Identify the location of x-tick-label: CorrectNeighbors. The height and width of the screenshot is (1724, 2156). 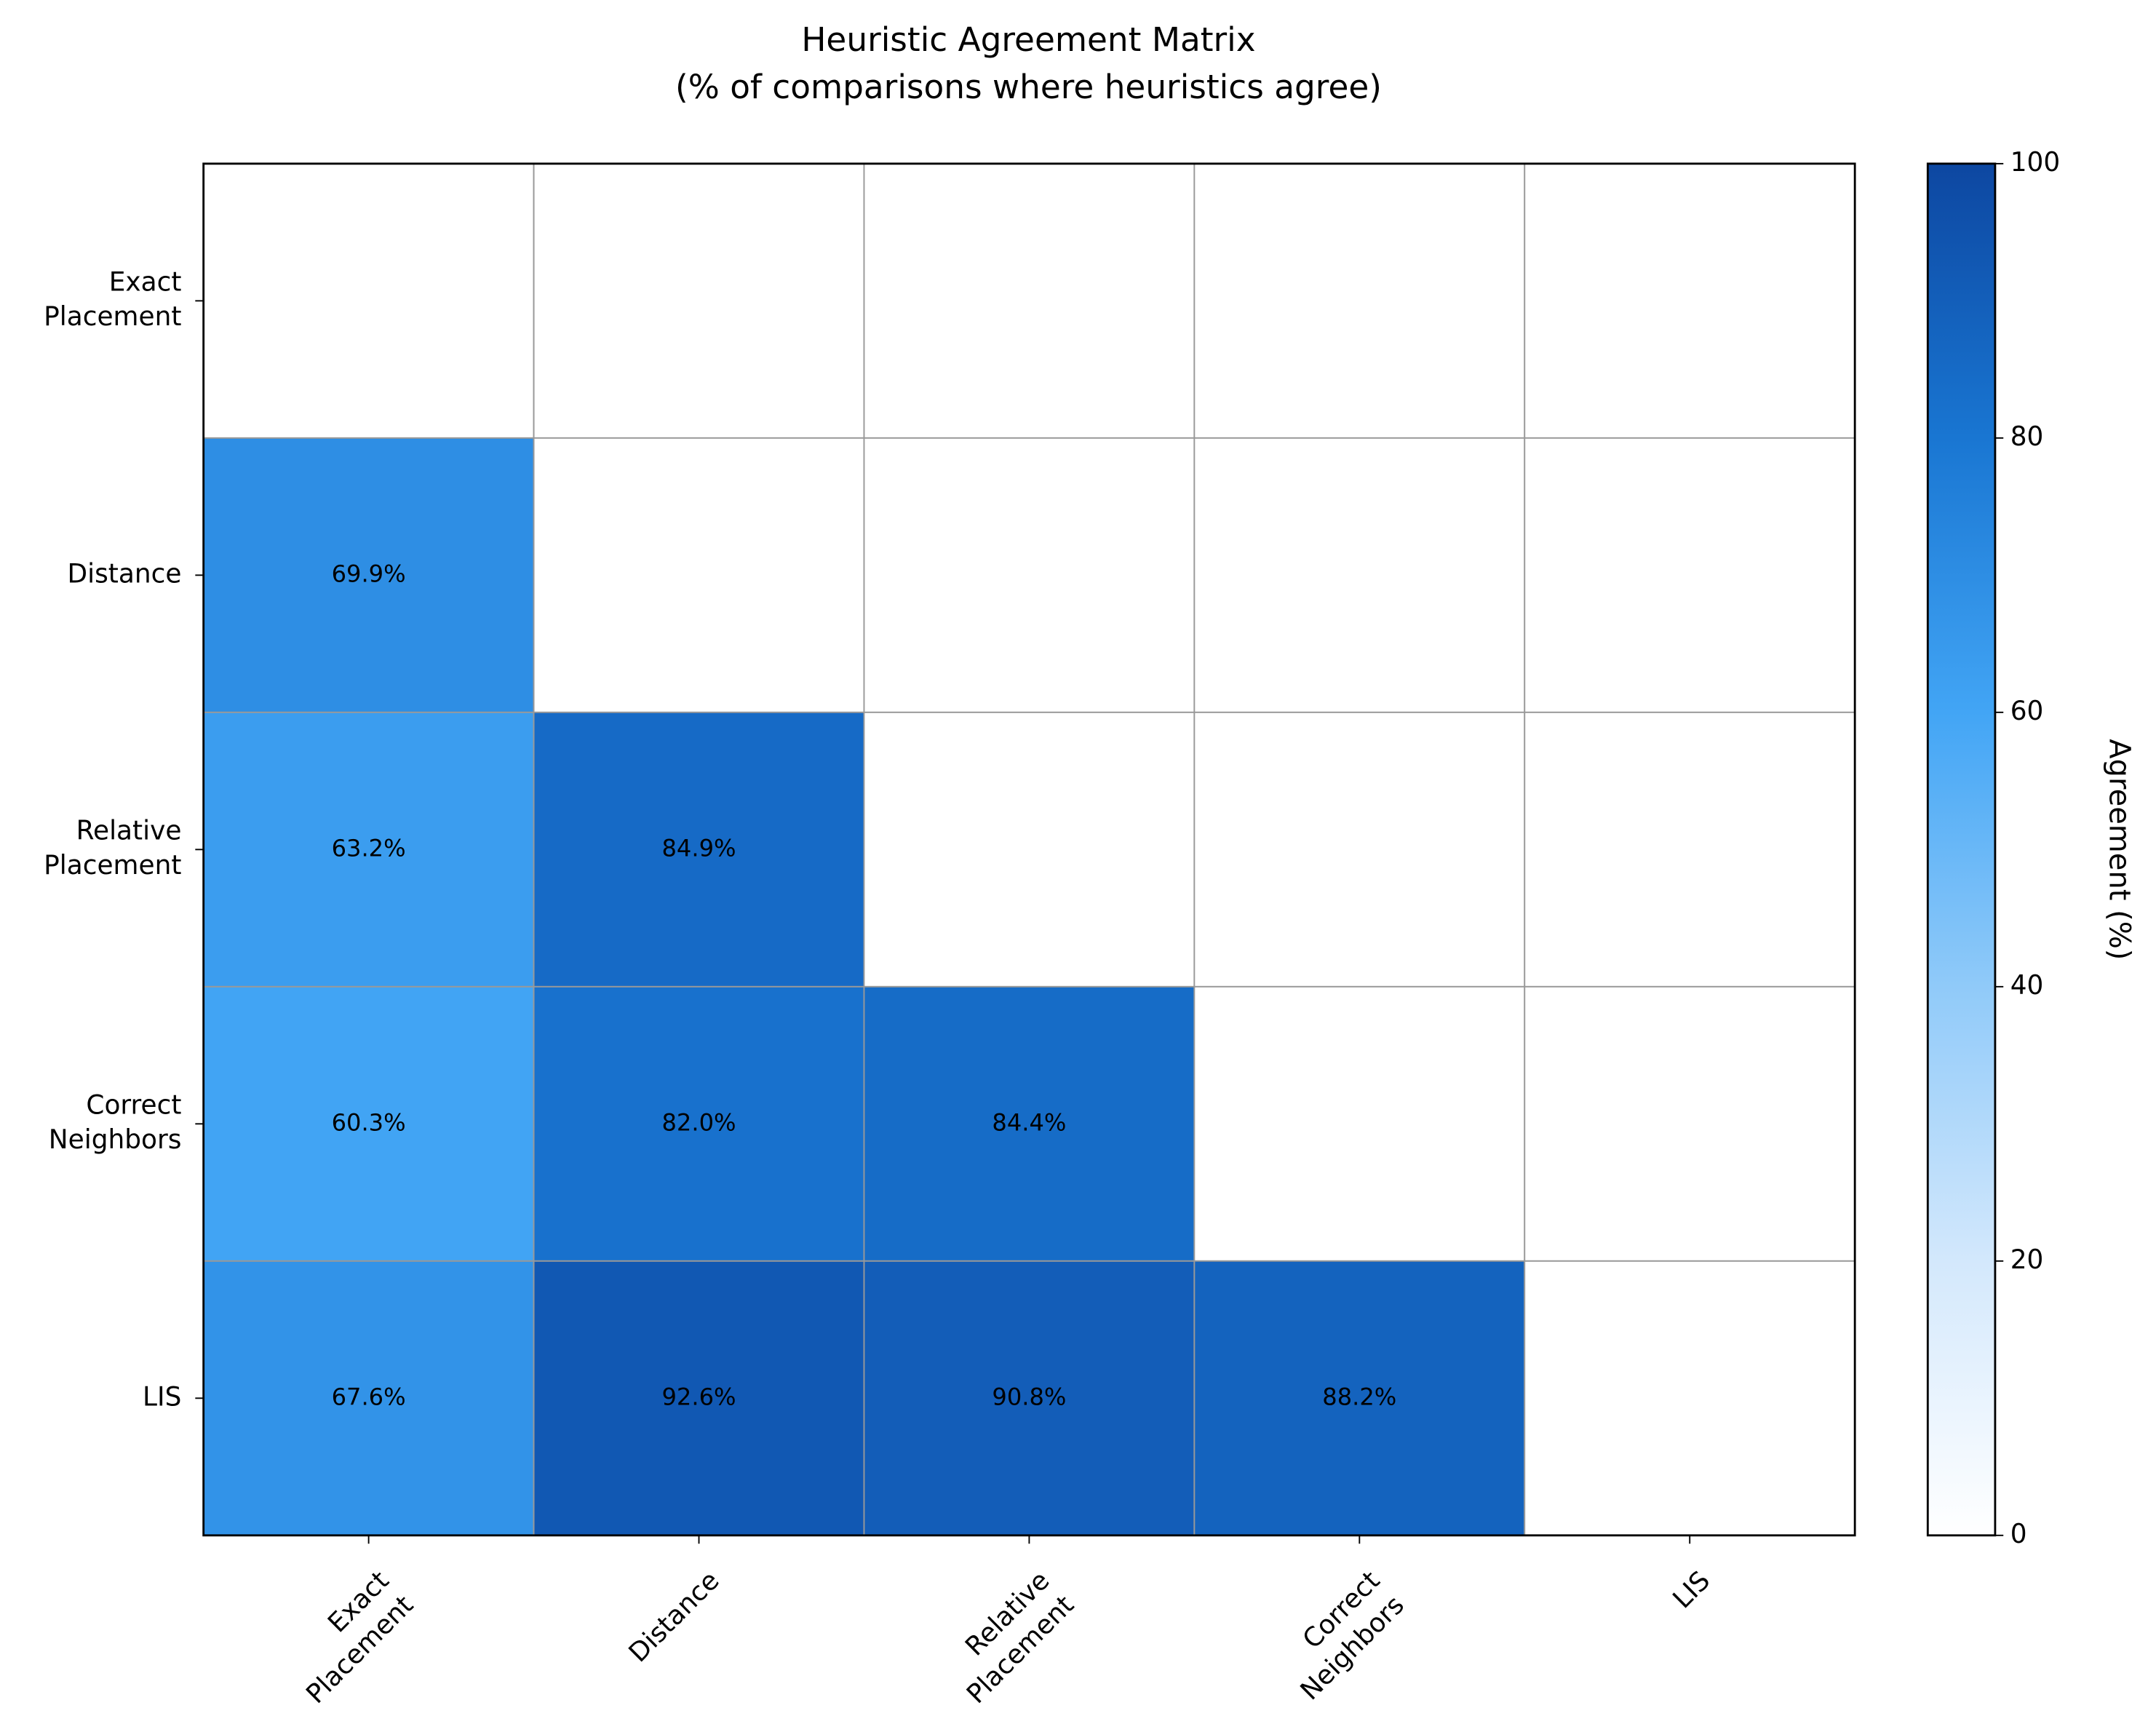
(1340, 1636).